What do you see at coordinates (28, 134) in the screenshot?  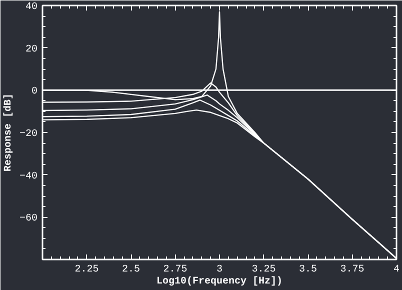 I see `y-tick-label: −20` at bounding box center [28, 134].